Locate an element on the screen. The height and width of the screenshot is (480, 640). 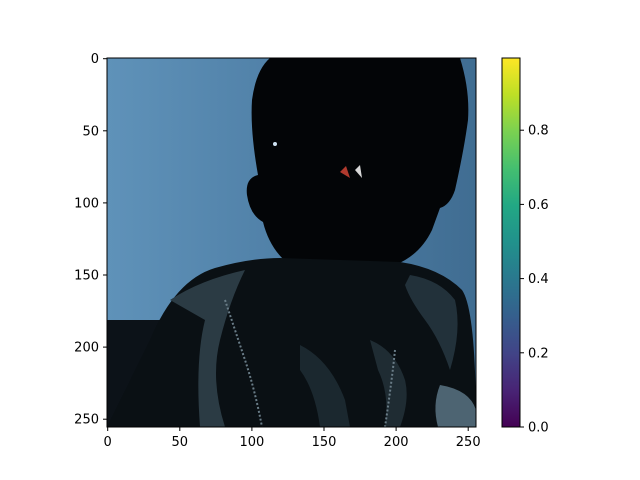
y-tick-label: 250 is located at coordinates (86, 420).